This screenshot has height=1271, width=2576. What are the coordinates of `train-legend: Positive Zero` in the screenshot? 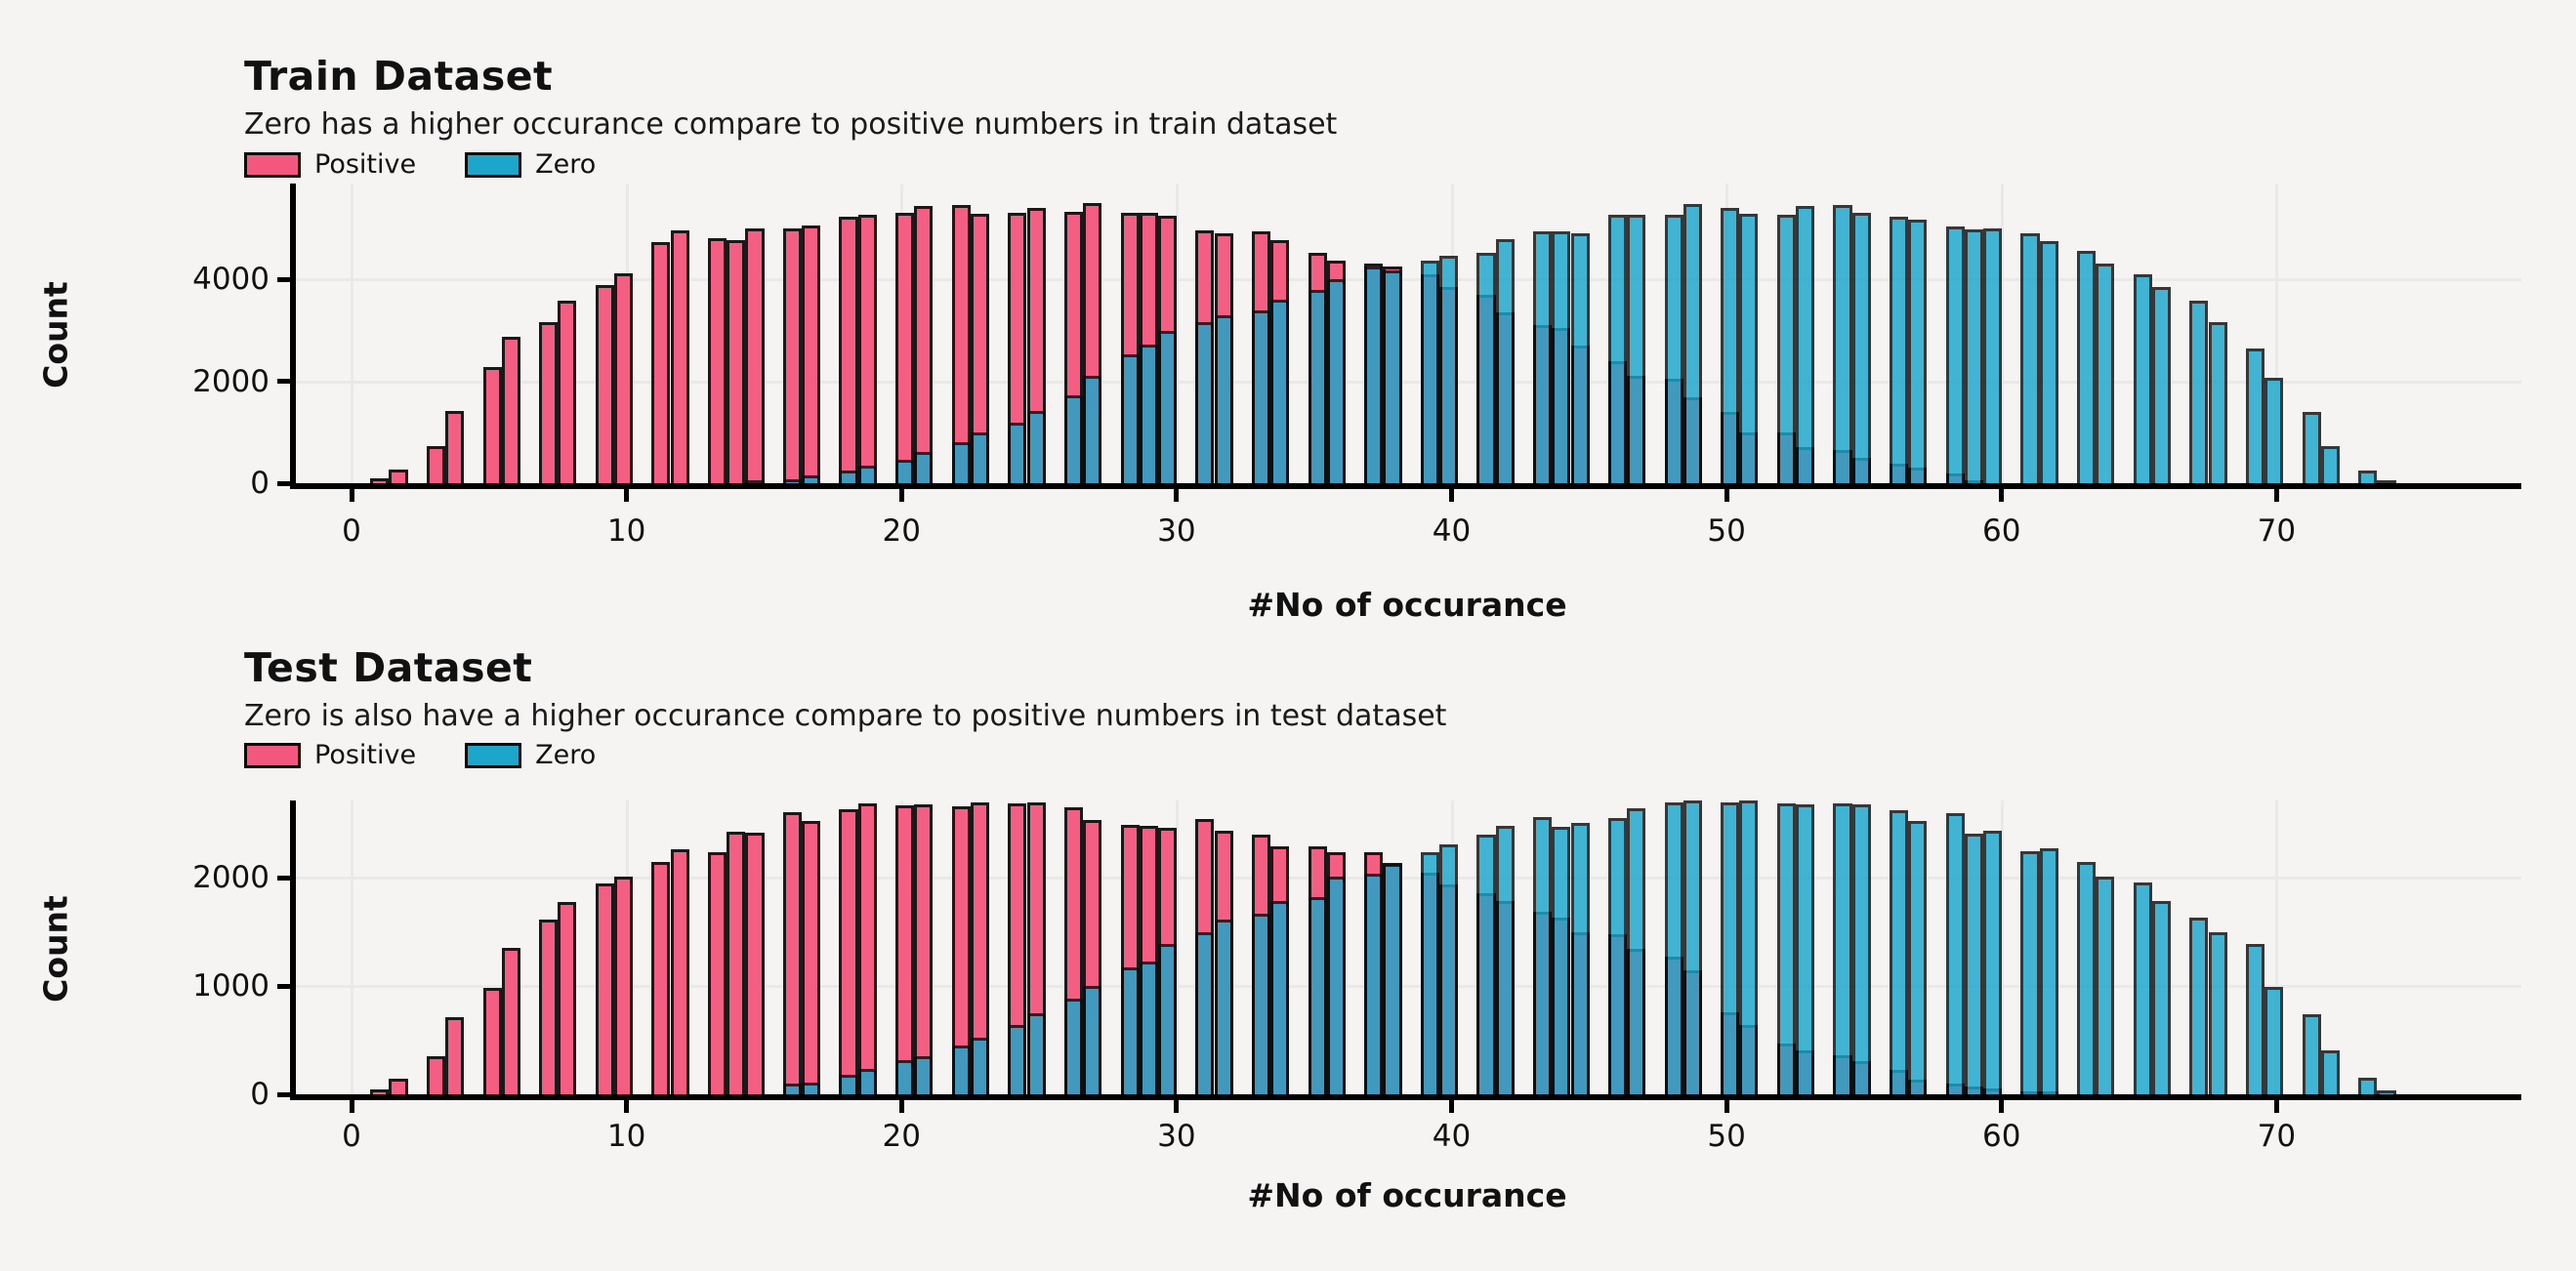 It's located at (438, 164).